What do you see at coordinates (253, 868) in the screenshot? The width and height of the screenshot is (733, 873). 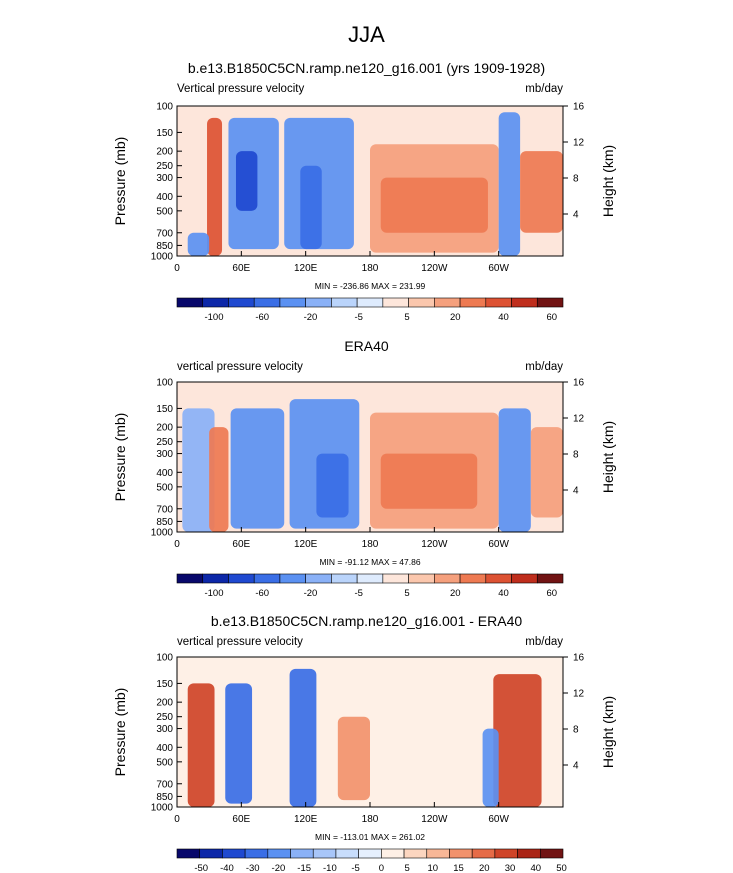 I see `colorbar-label: -30` at bounding box center [253, 868].